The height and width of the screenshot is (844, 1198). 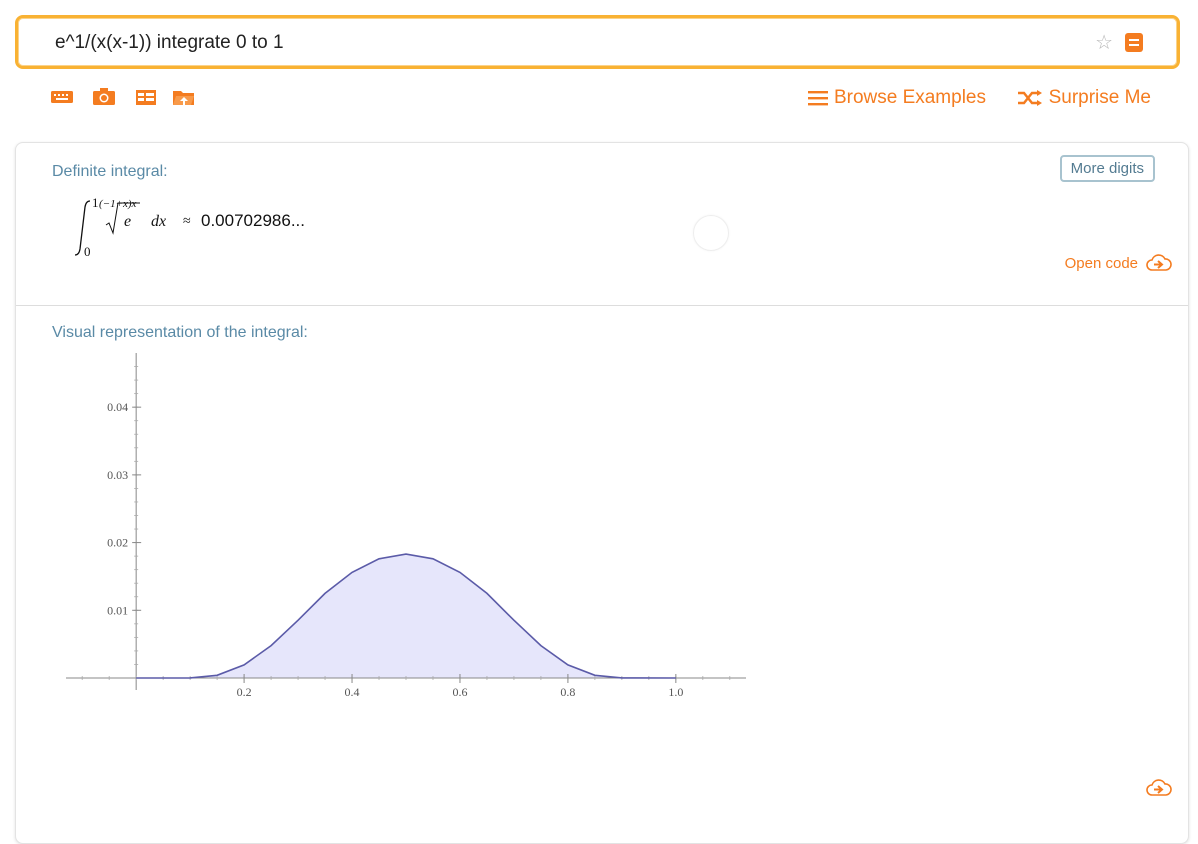 I want to click on x-tick-label: 0.4, so click(x=352, y=692).